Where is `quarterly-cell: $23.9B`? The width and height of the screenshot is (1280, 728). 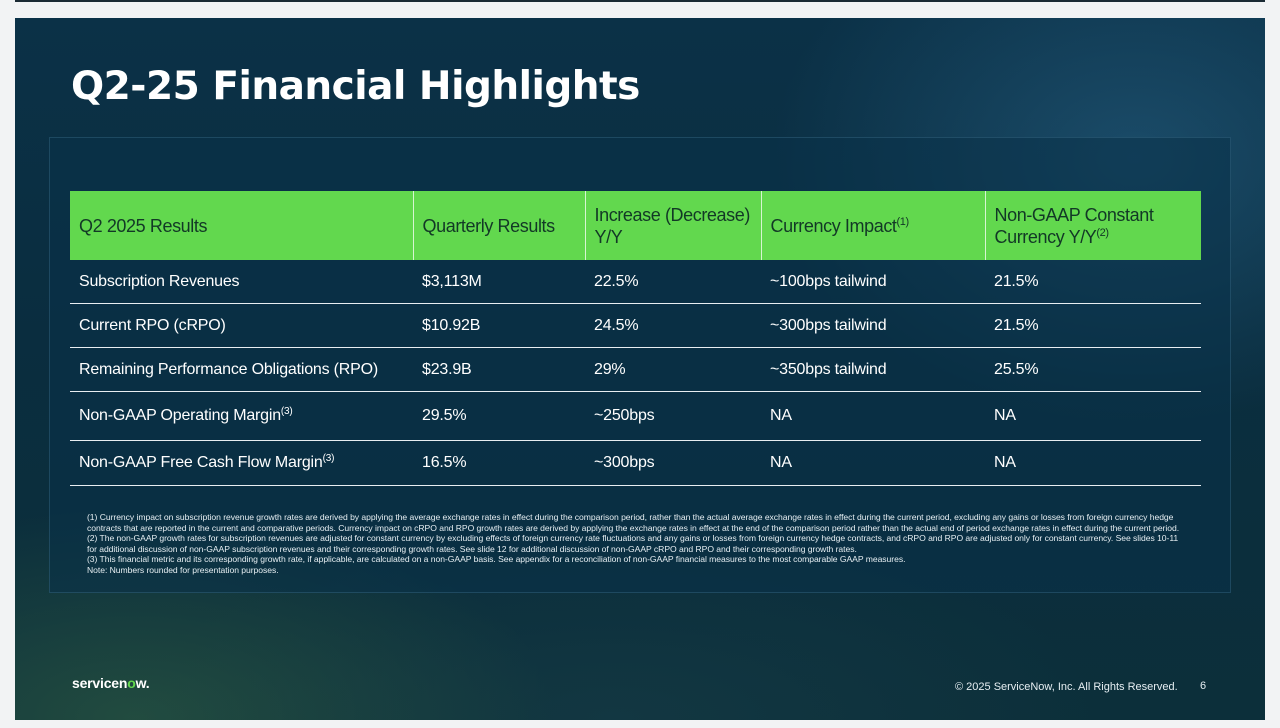 quarterly-cell: $23.9B is located at coordinates (499, 369).